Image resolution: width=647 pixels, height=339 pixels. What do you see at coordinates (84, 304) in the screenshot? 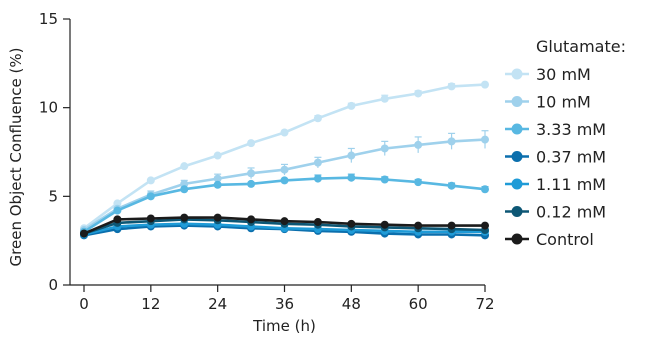
I see `x-tick-label: 0` at bounding box center [84, 304].